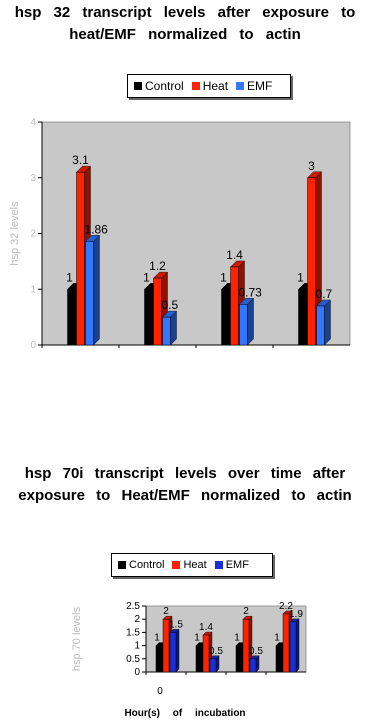 The image size is (370, 725). Describe the element at coordinates (296, 614) in the screenshot. I see `chart2-data-label: 1.9` at that location.